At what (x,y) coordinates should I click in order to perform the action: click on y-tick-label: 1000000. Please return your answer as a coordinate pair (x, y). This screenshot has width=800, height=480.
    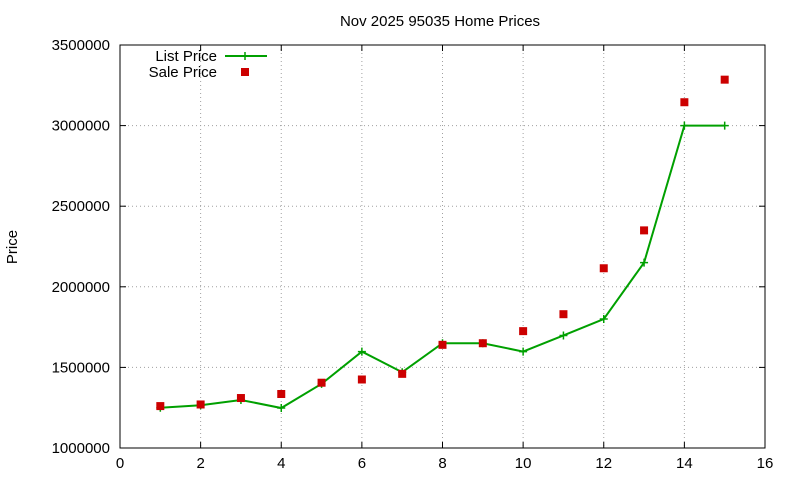
    Looking at the image, I should click on (81, 448).